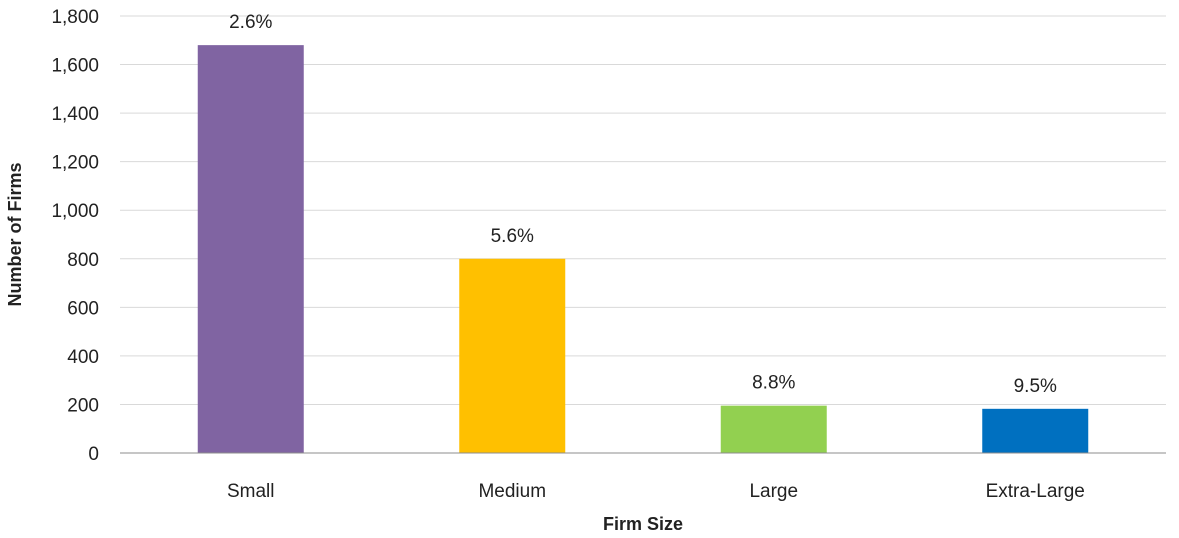  What do you see at coordinates (75, 114) in the screenshot?
I see `y-tick-label: 1,400` at bounding box center [75, 114].